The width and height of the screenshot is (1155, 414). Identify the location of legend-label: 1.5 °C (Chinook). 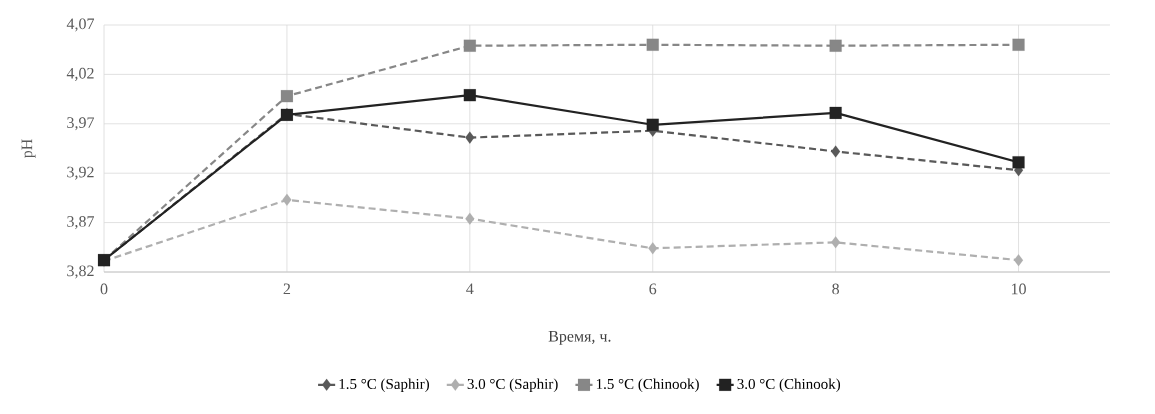
(647, 385).